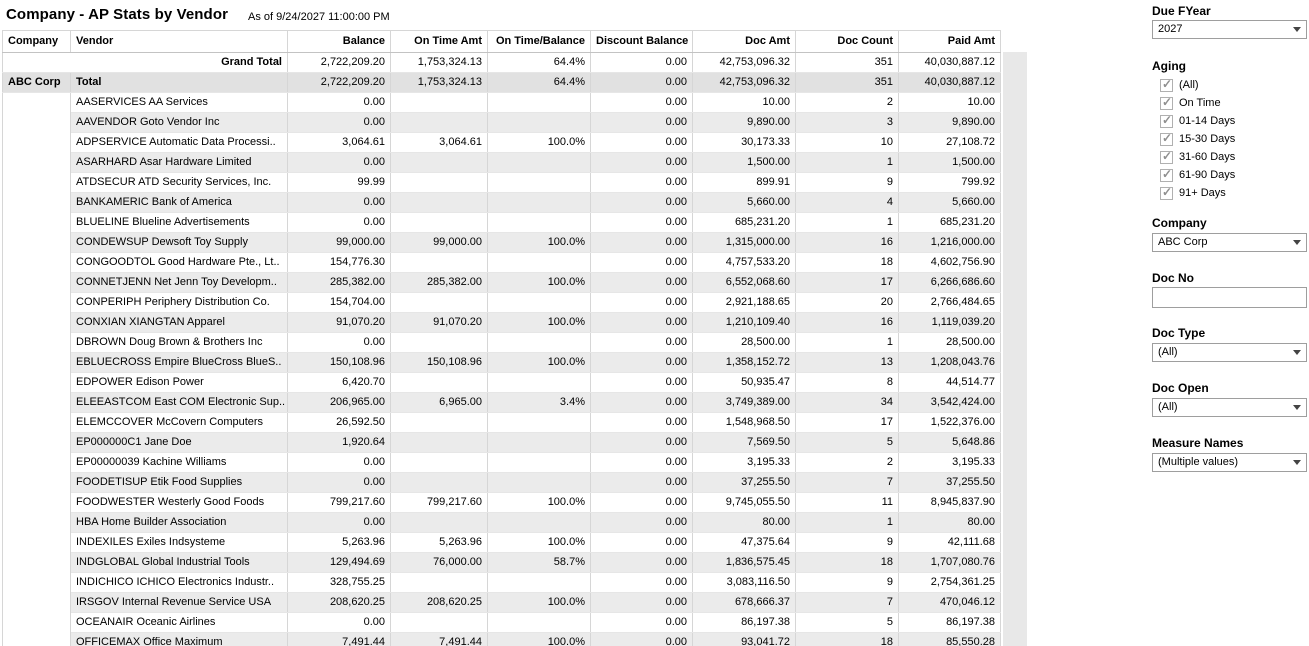 This screenshot has width=1309, height=646. I want to click on value-cell: 1,548,968.50, so click(744, 422).